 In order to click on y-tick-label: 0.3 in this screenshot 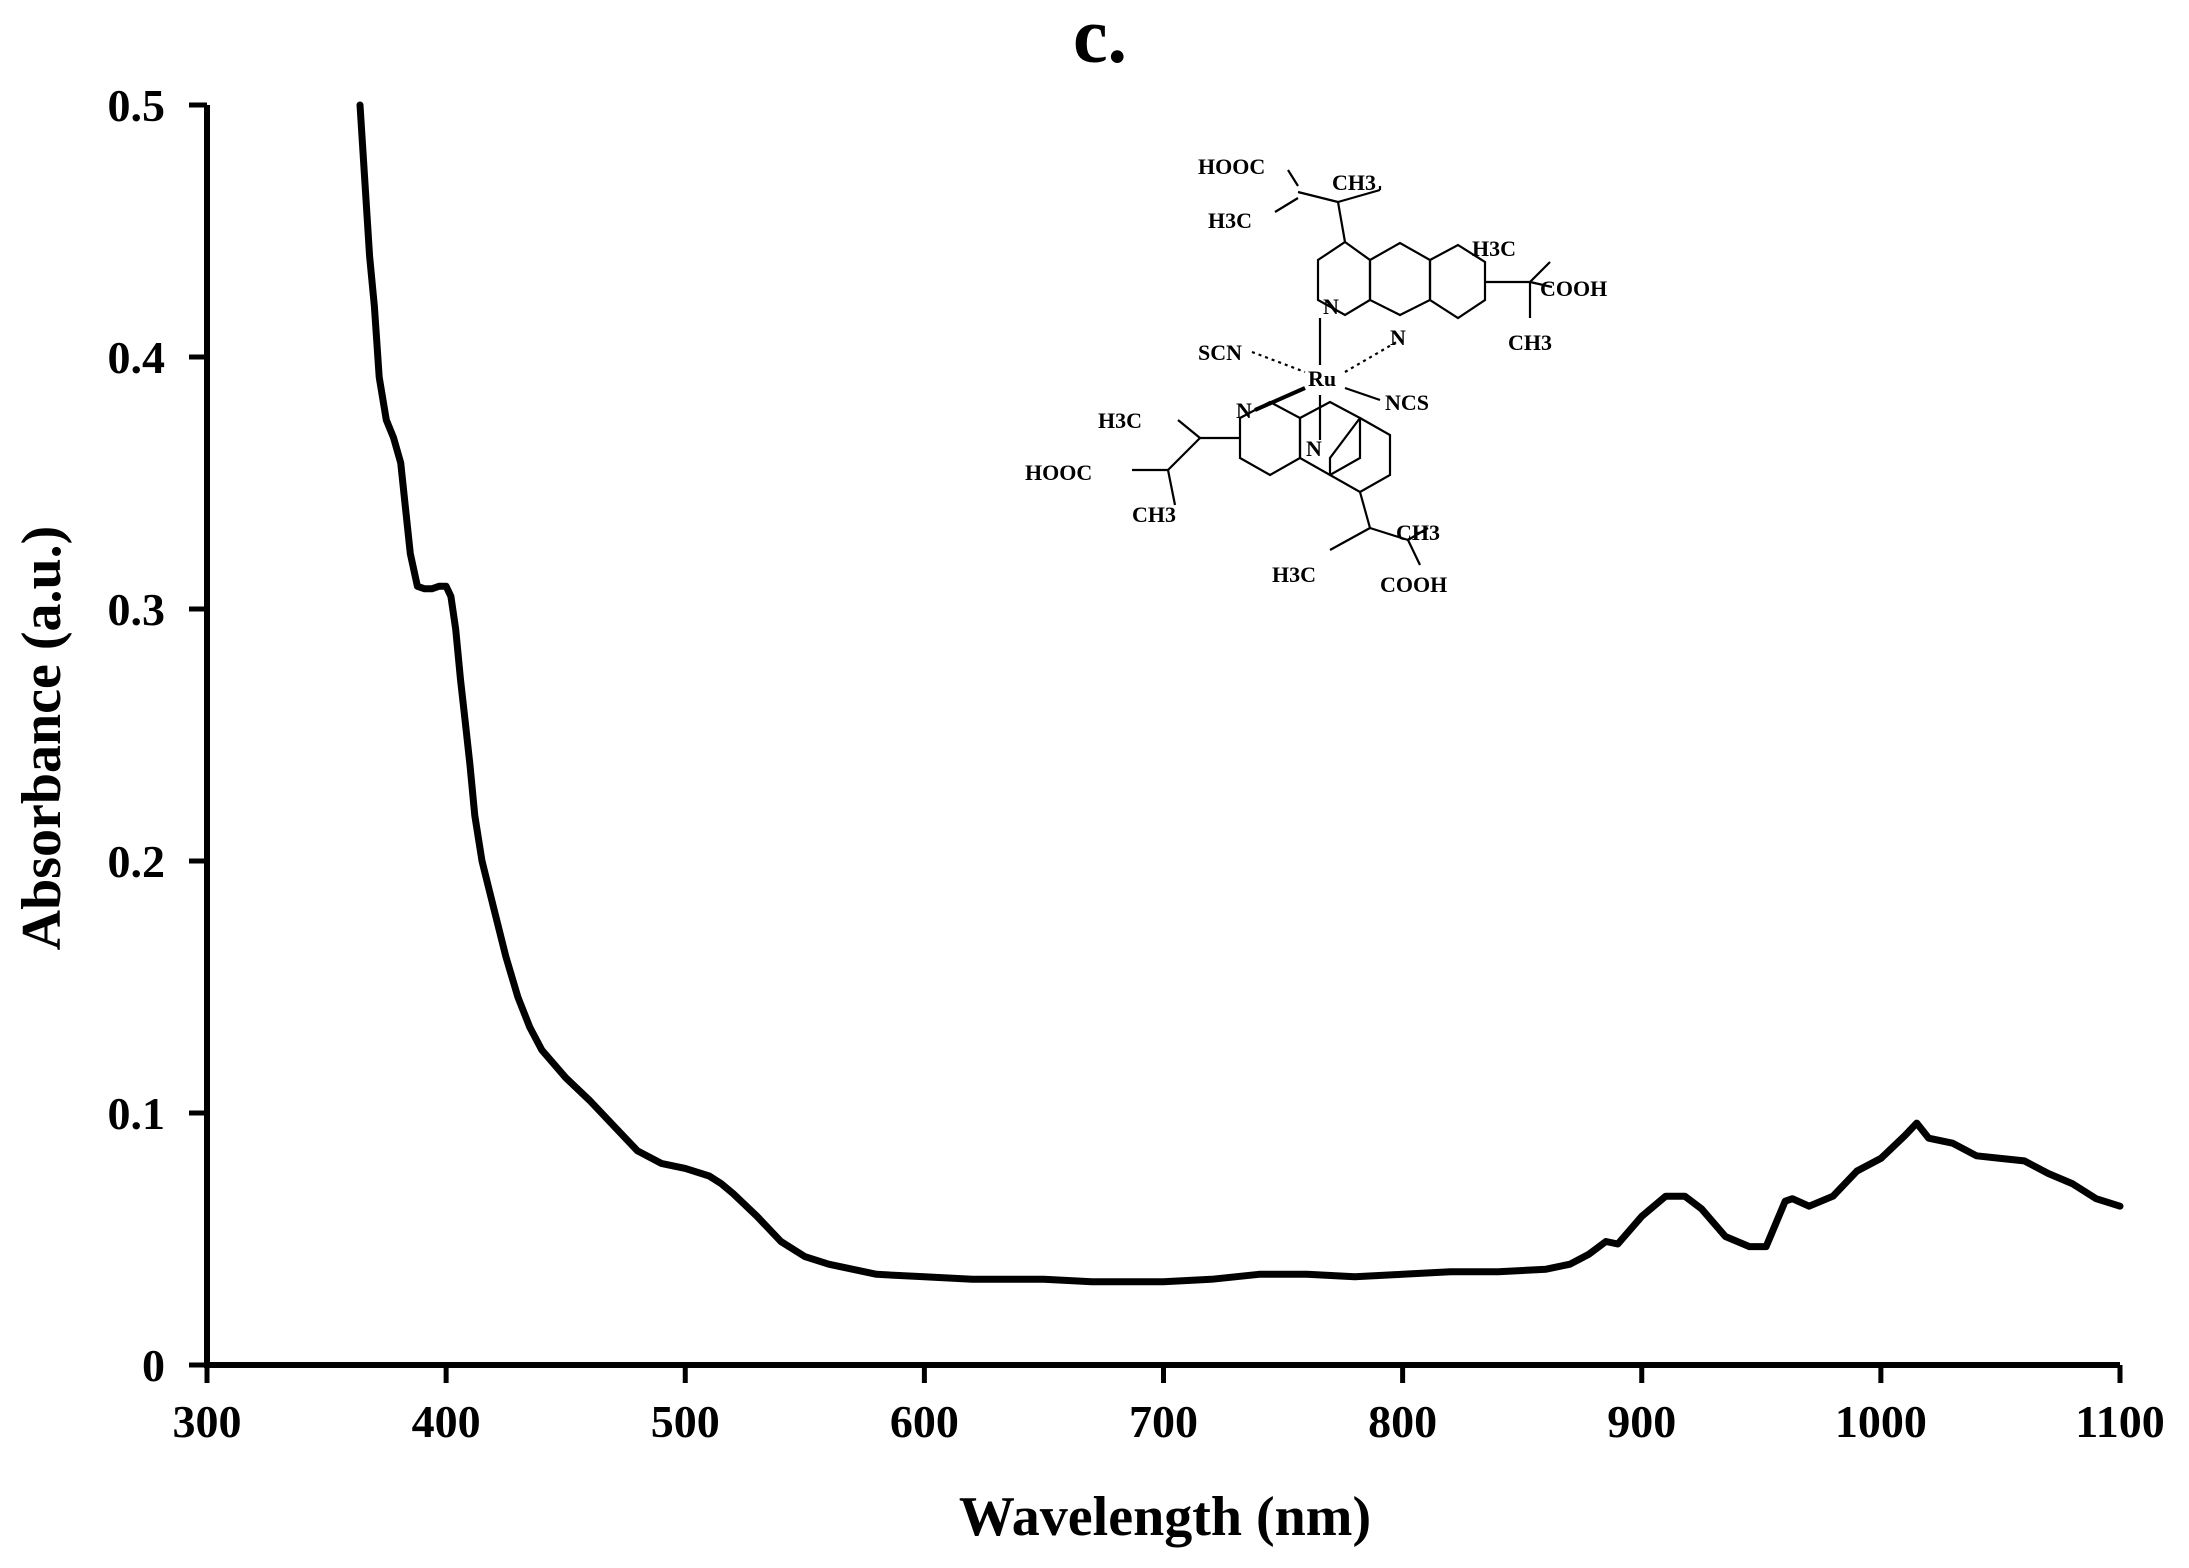, I will do `click(137, 609)`.